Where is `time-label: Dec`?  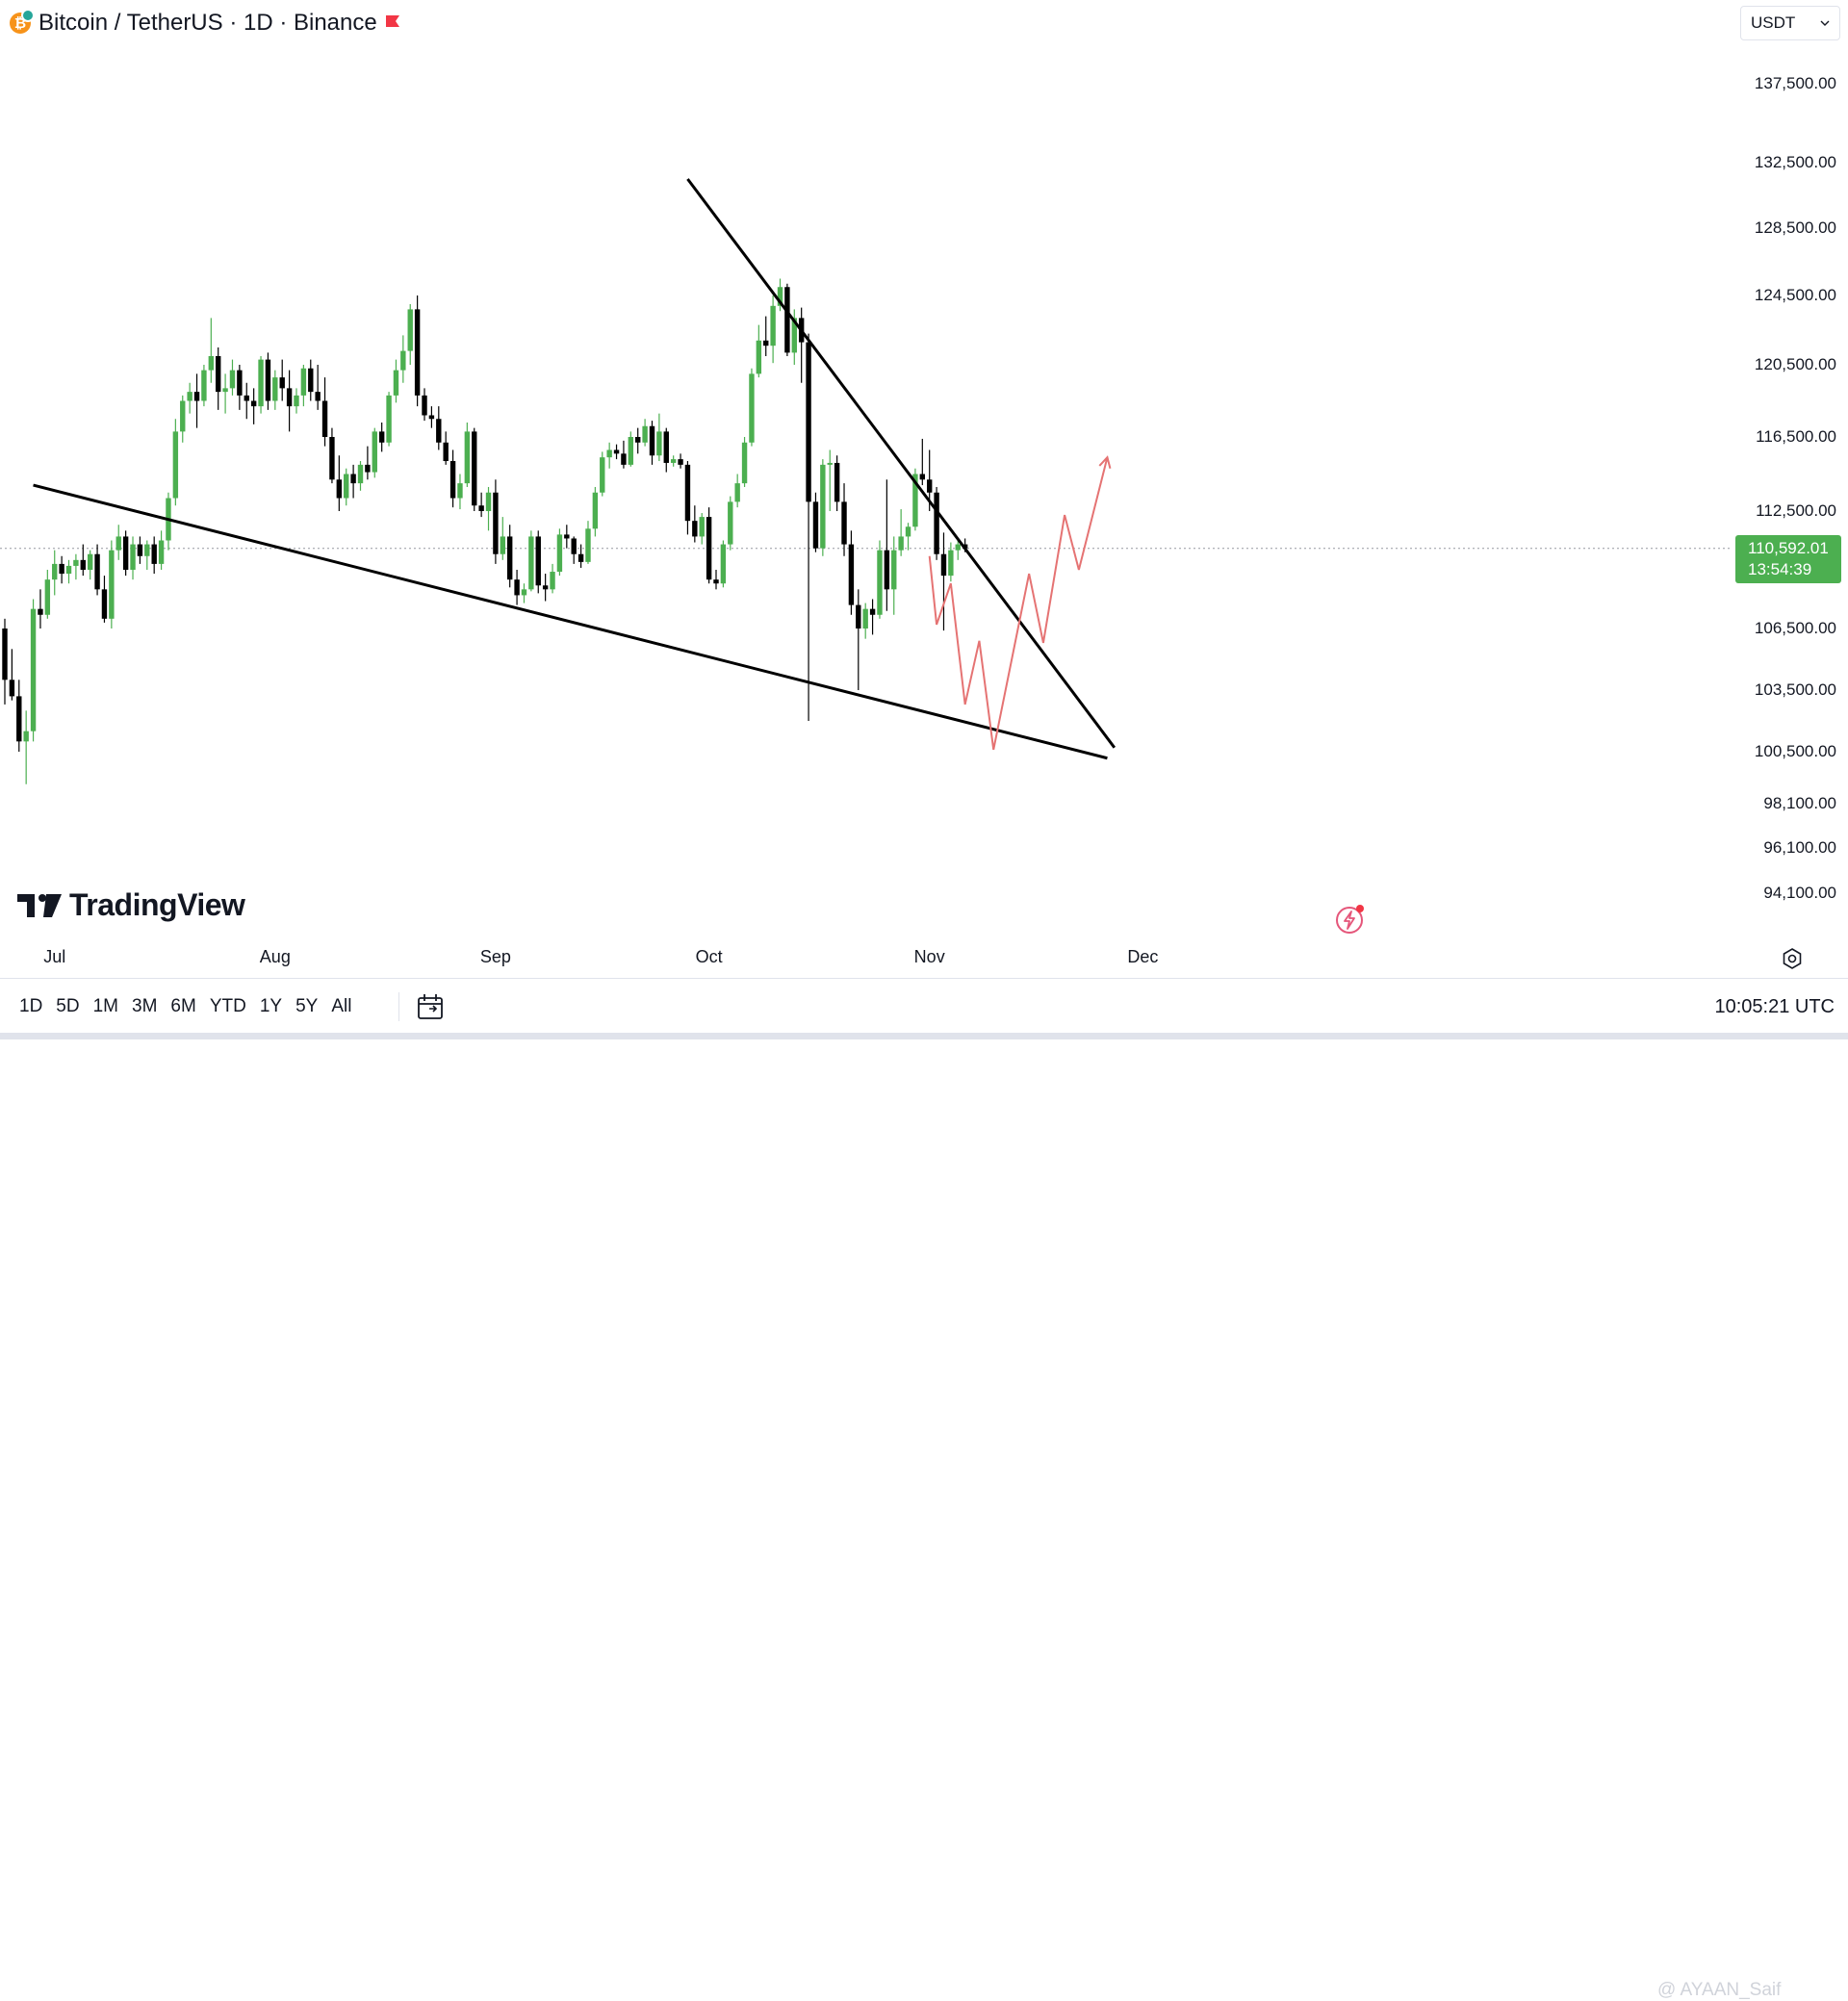
time-label: Dec is located at coordinates (1143, 956).